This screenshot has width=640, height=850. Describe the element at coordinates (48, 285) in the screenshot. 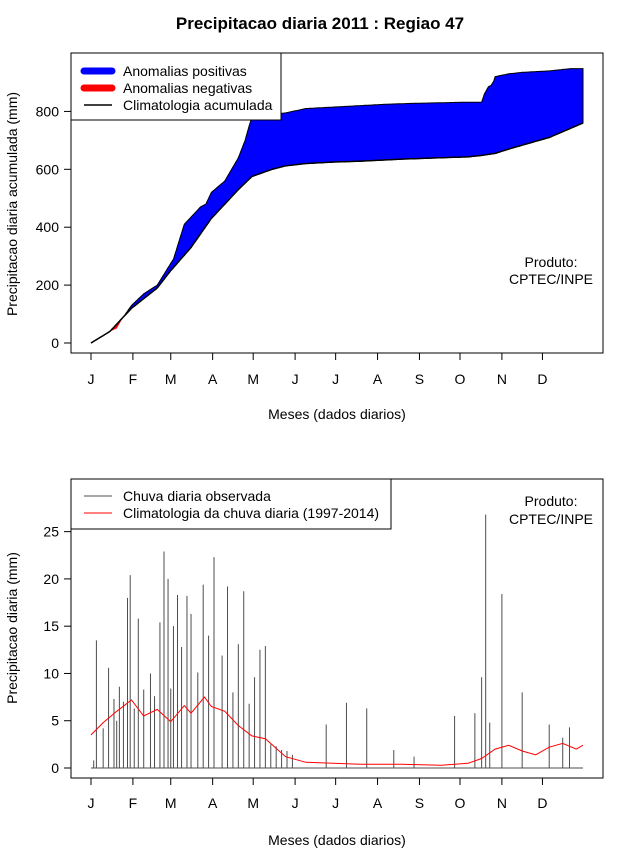

I see `y-tick-label: 200` at that location.